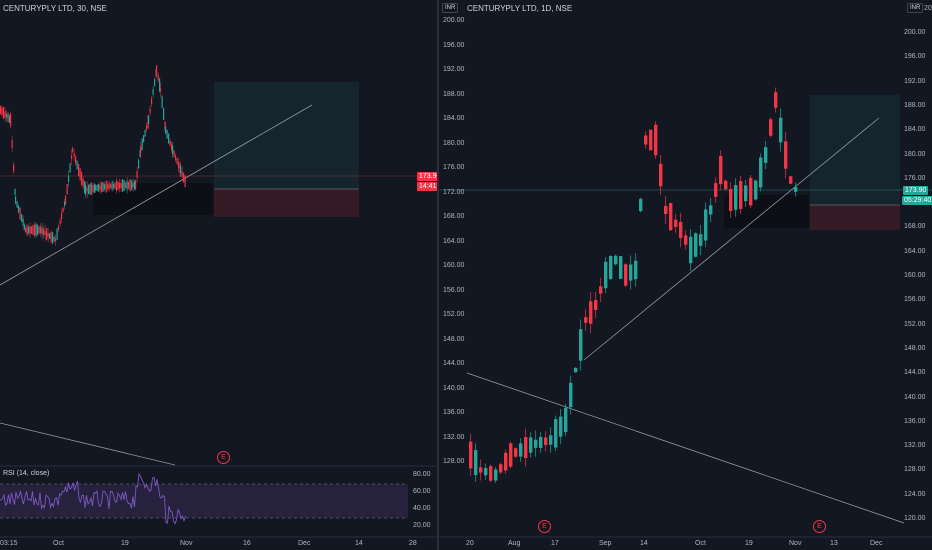 Image resolution: width=932 pixels, height=550 pixels. I want to click on right-price-tick: 164.00, so click(915, 251).